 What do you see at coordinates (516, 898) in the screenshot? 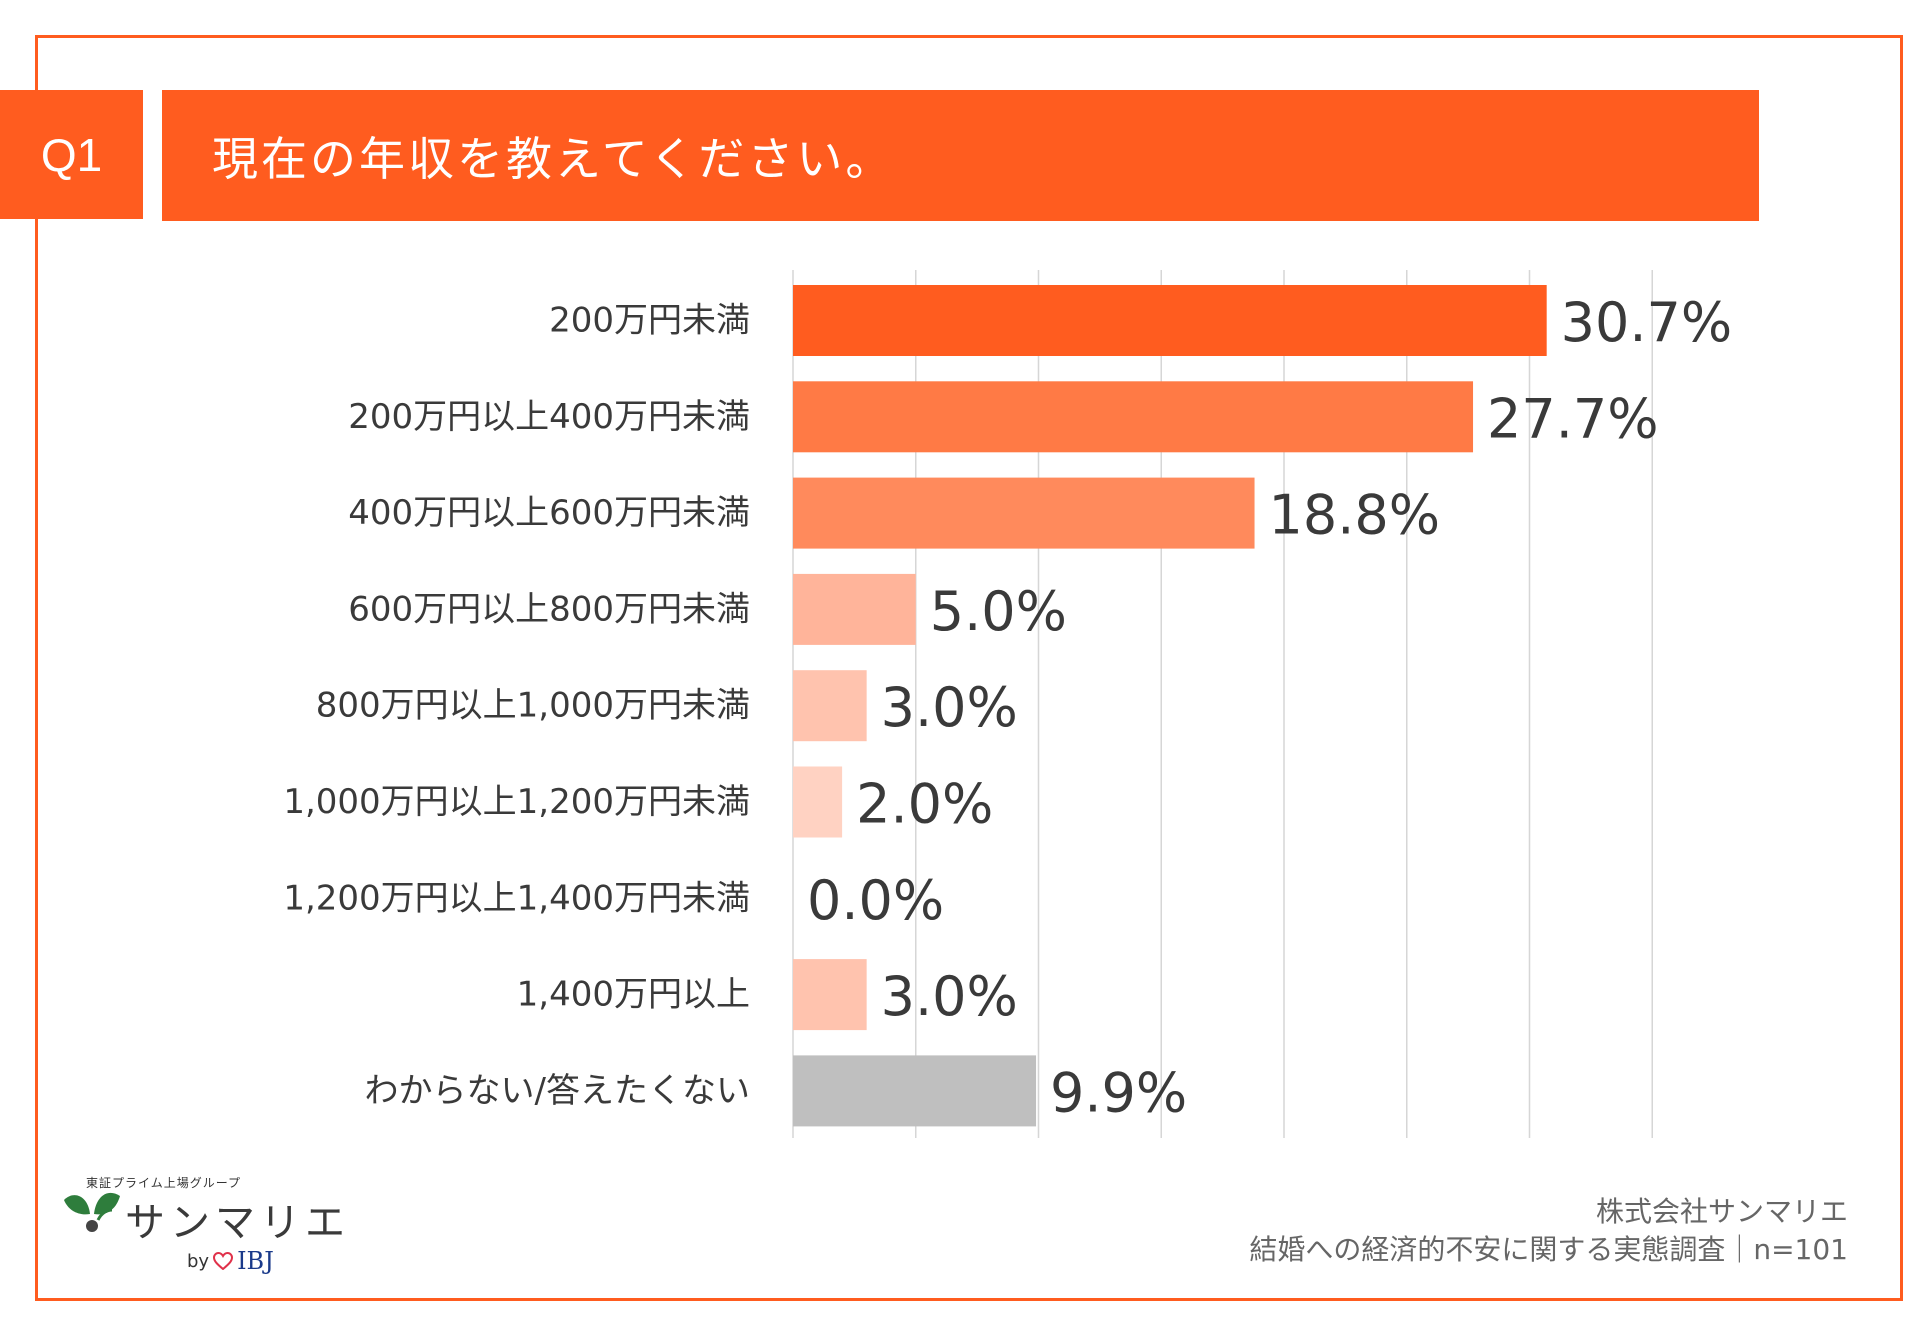
I see `category-label: 1,200万円以上1,400万円未満` at bounding box center [516, 898].